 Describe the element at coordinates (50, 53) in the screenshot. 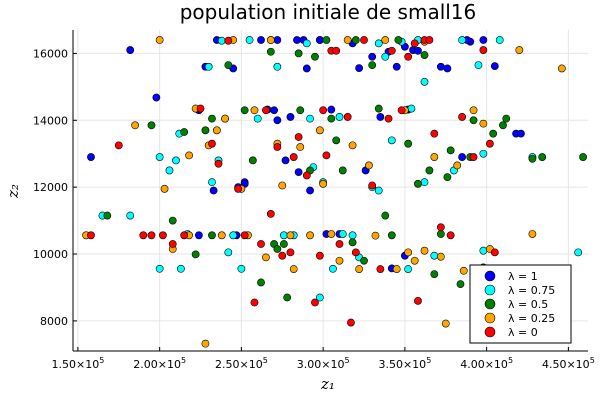

I see `y-tick-label: 16000` at that location.